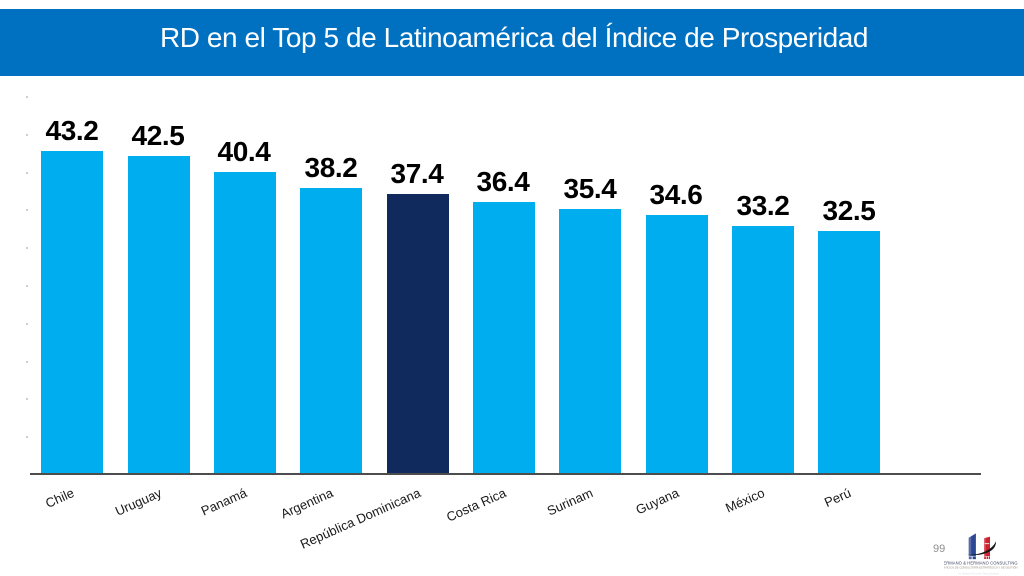 The width and height of the screenshot is (1024, 576). What do you see at coordinates (981, 563) in the screenshot?
I see `svg-text: HERMANO & HERMANO CONSULTING` at bounding box center [981, 563].